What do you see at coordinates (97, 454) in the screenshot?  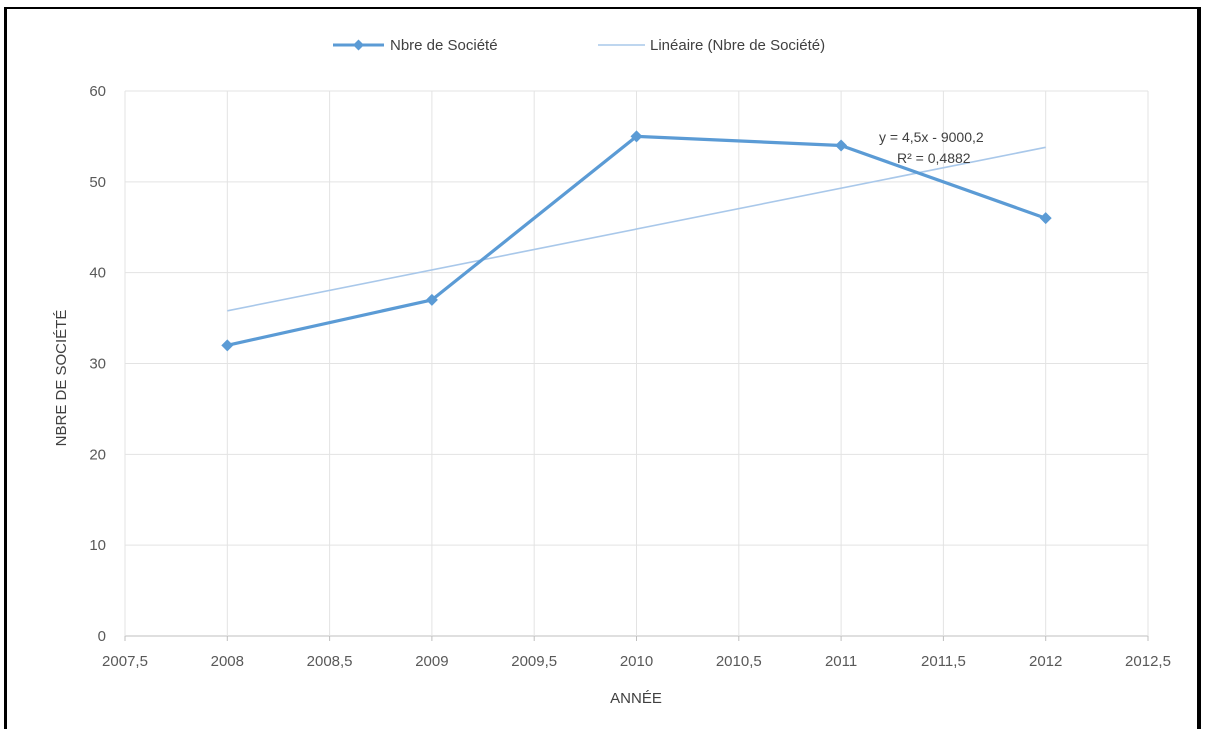 I see `y-tick-label: 20` at bounding box center [97, 454].